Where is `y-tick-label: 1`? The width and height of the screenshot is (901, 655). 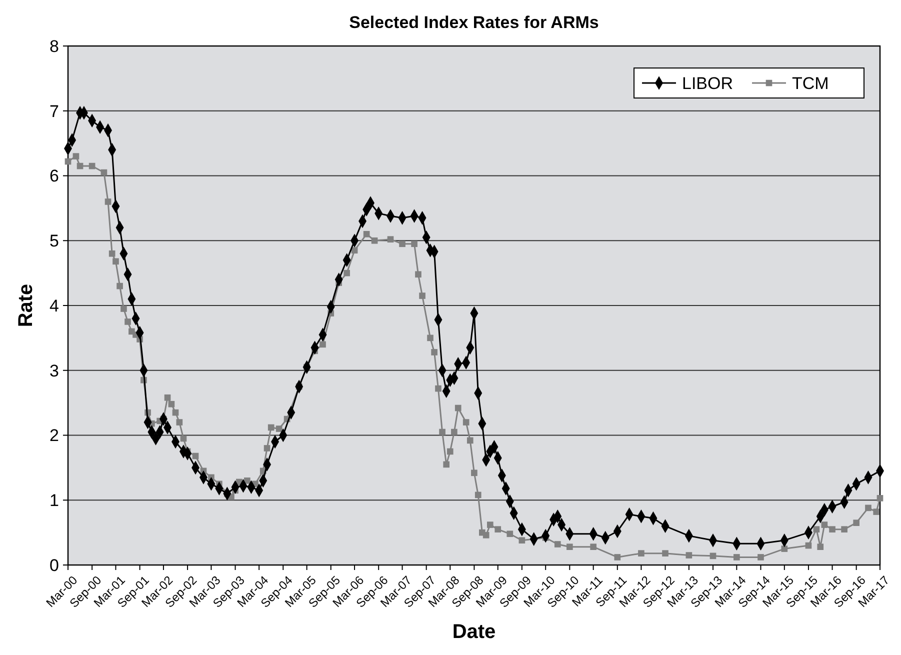 y-tick-label: 1 is located at coordinates (54, 500).